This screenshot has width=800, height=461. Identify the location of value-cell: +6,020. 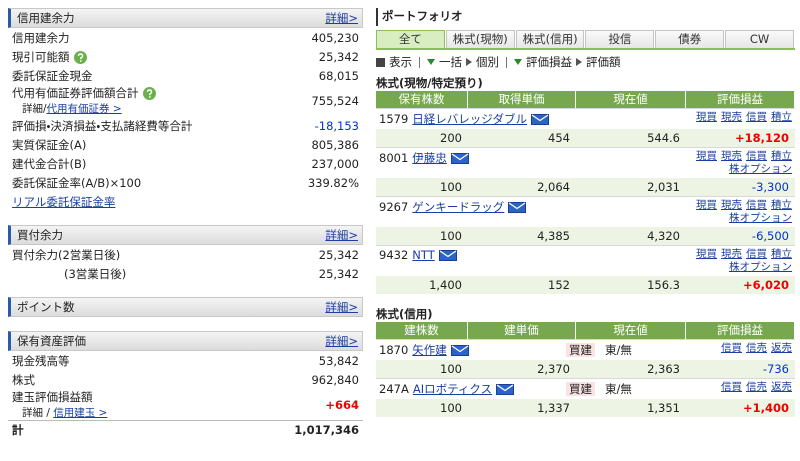
(765, 285).